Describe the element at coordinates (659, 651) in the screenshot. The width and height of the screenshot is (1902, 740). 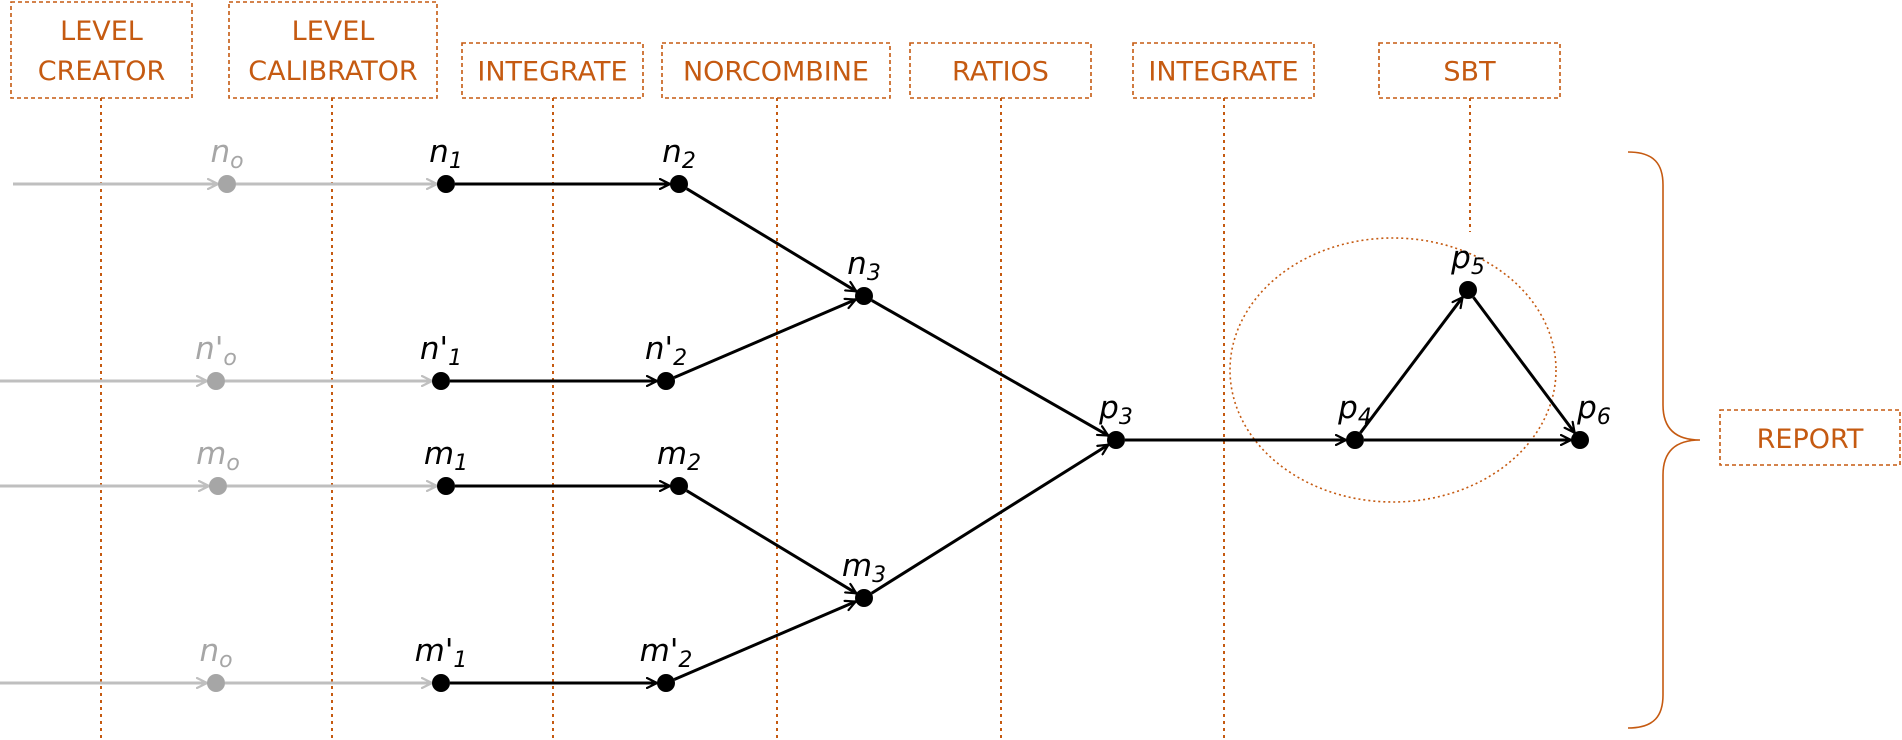
I see `node-label-base: m'` at that location.